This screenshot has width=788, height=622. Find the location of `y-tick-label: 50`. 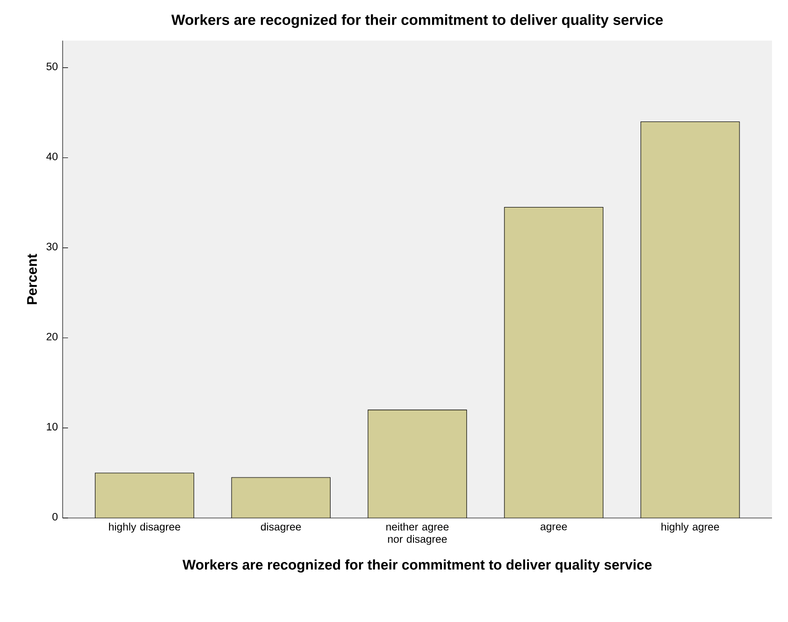

y-tick-label: 50 is located at coordinates (52, 66).